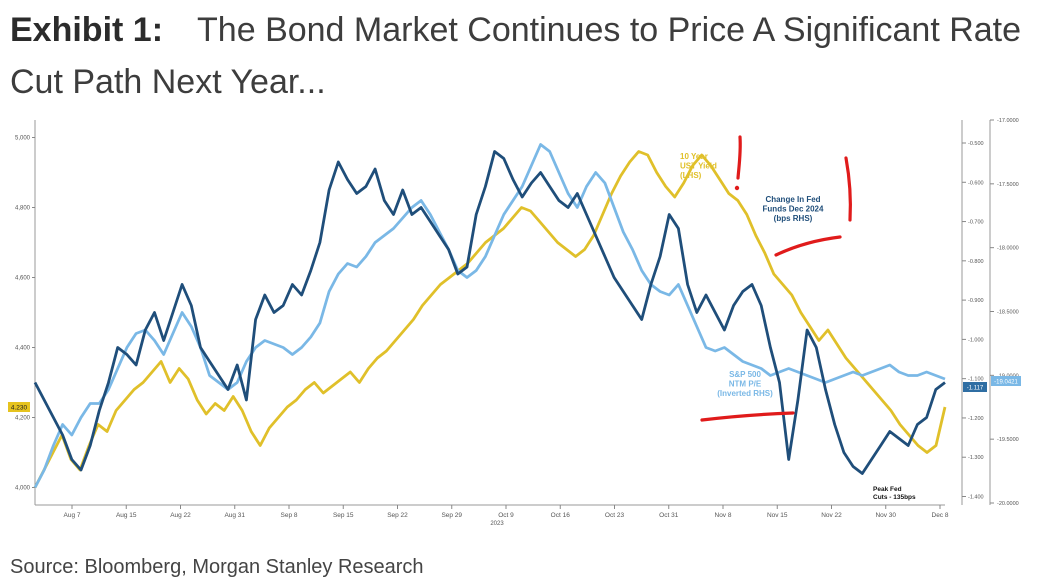 This screenshot has height=586, width=1045. What do you see at coordinates (976, 340) in the screenshot?
I see `right-inner-tick-label: -1.000` at bounding box center [976, 340].